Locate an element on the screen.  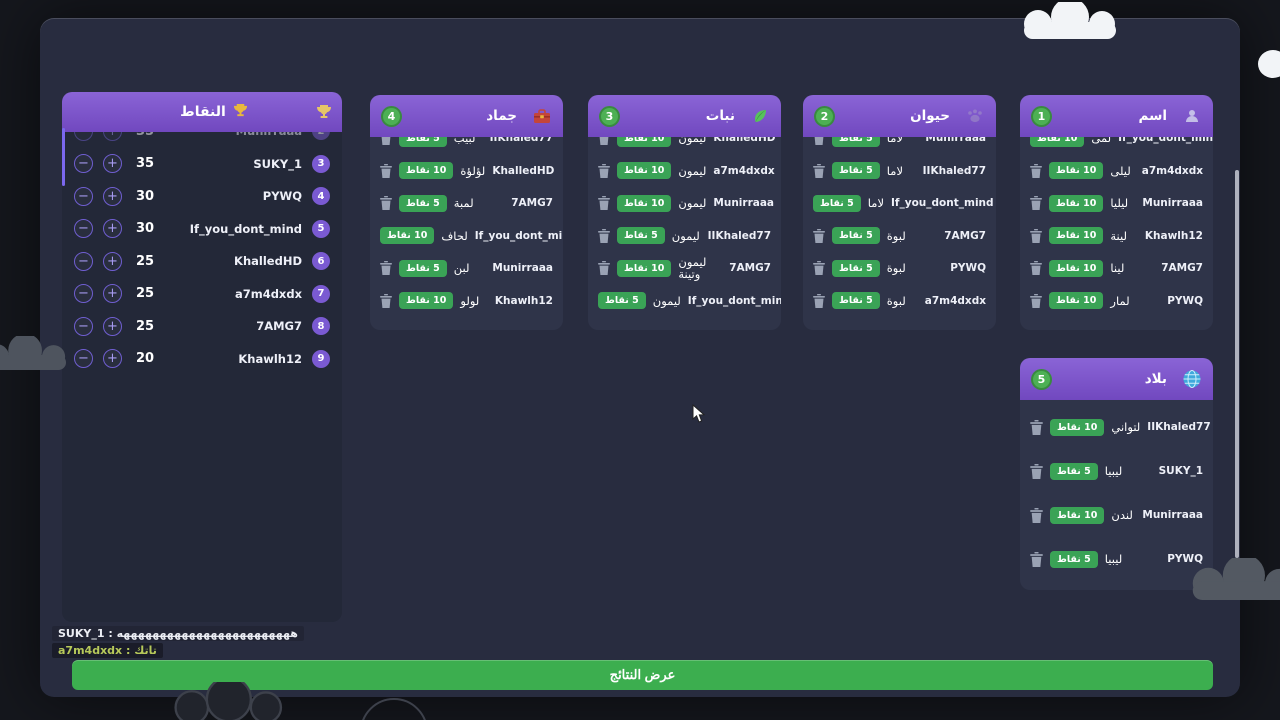
answer-row: 5 نقاط ليبيا PYWQ is located at coordinates (1116, 559).